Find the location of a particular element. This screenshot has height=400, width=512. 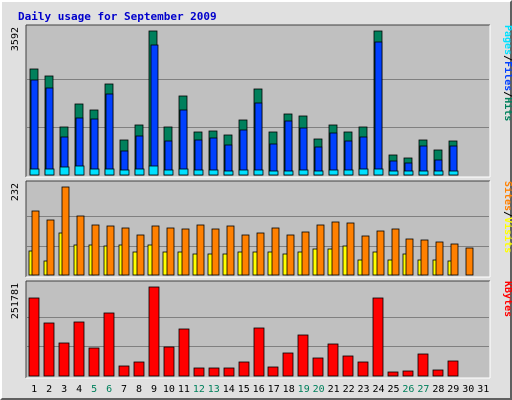

x-tick-label: 29 is located at coordinates (453, 389).